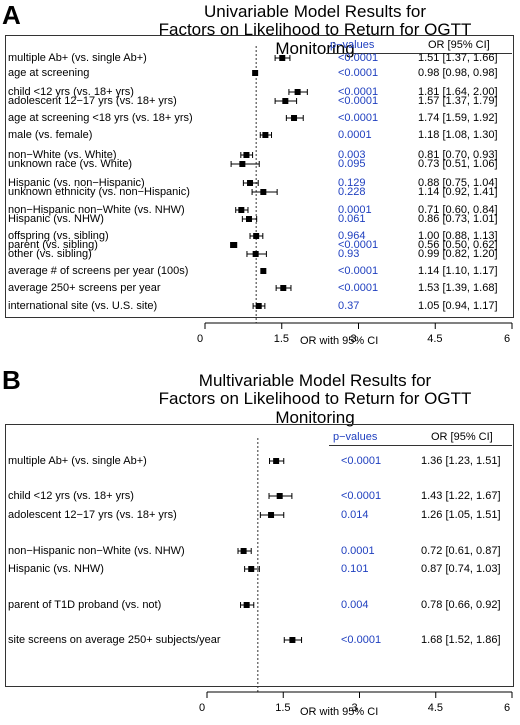 This screenshot has width=520, height=725. I want to click on or-value: 1.18 [1.08, 1.30], so click(458, 135).